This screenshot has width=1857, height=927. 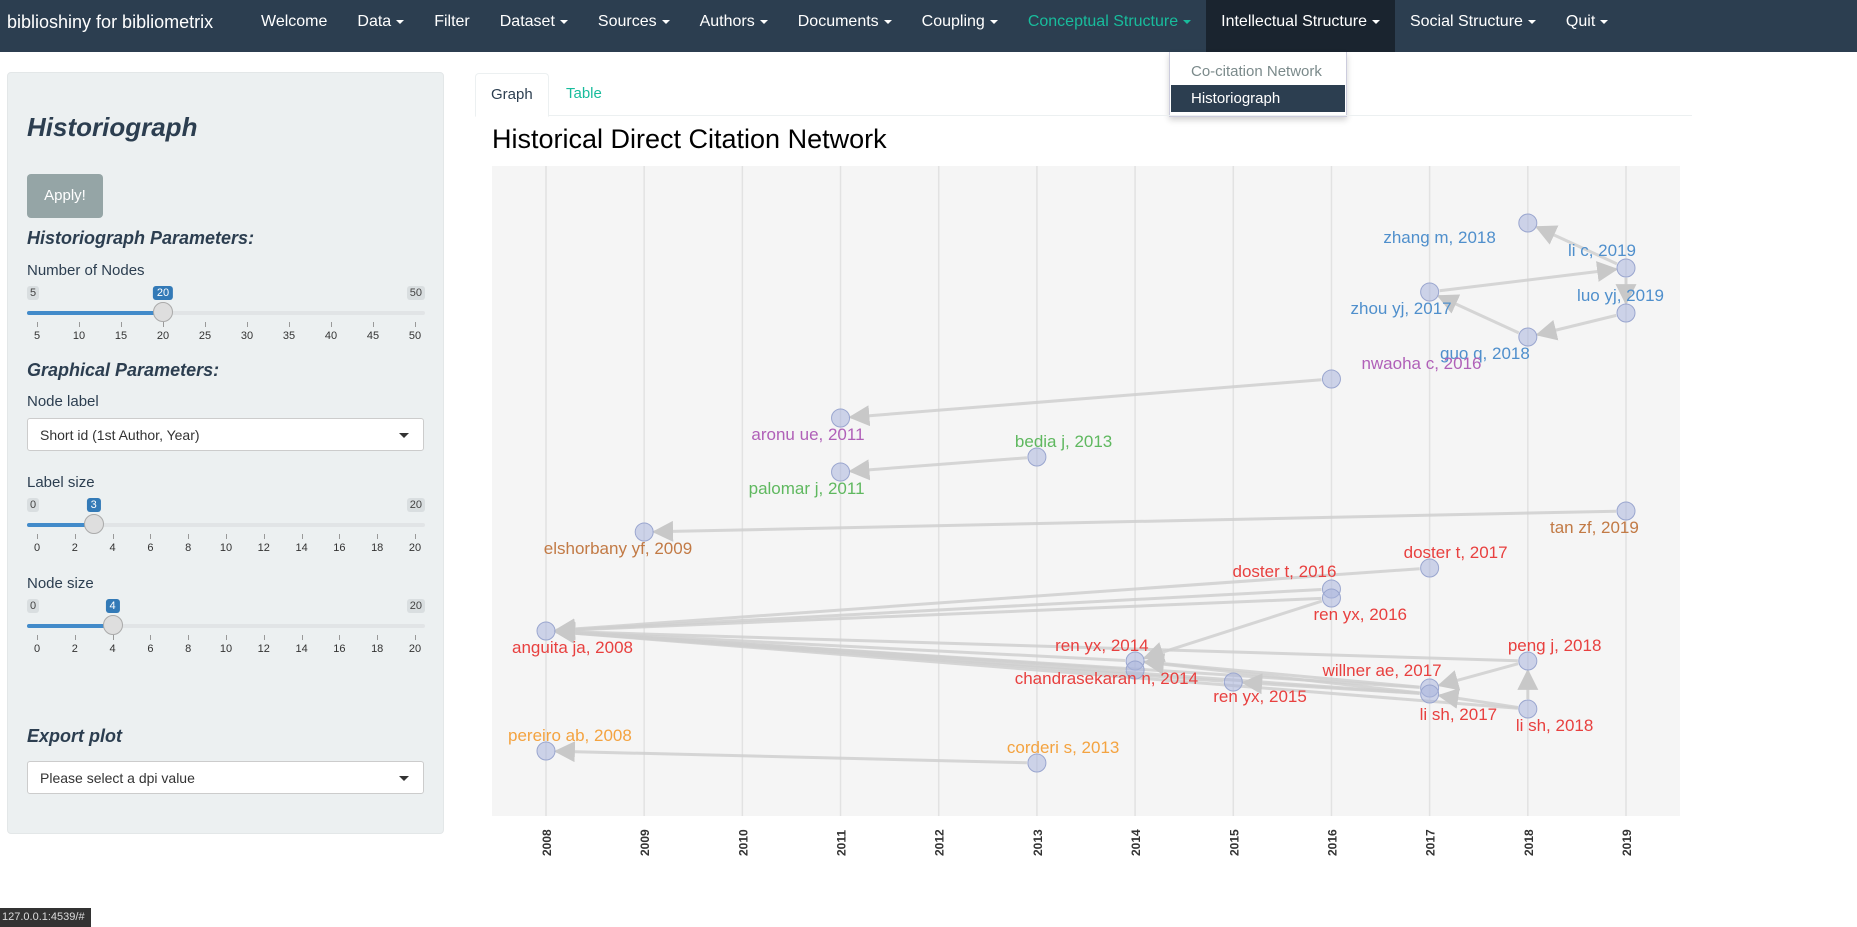 I want to click on nav-documents: Documents, so click(x=845, y=26).